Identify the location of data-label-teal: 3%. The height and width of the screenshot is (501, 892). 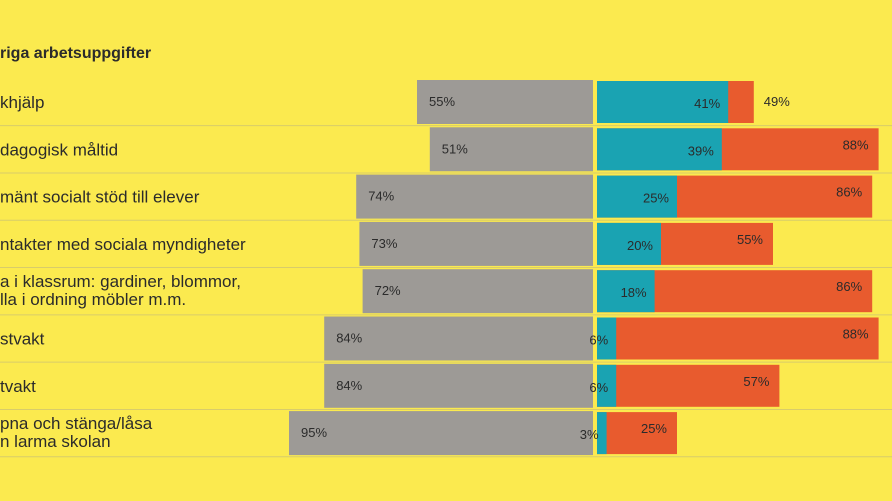
(589, 434).